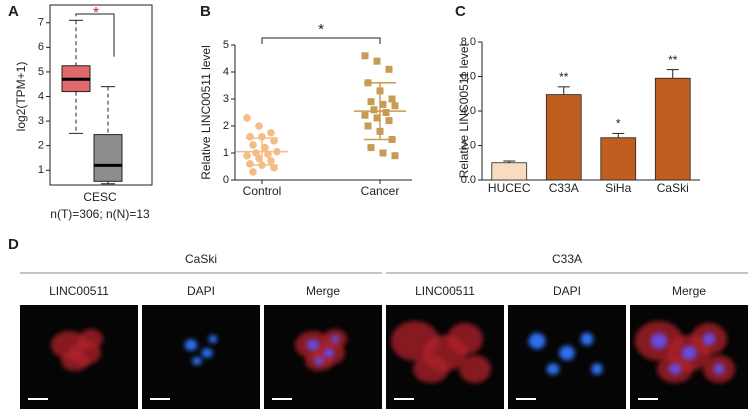 This screenshot has height=418, width=753. I want to click on y-tick-label: 7, so click(41, 23).